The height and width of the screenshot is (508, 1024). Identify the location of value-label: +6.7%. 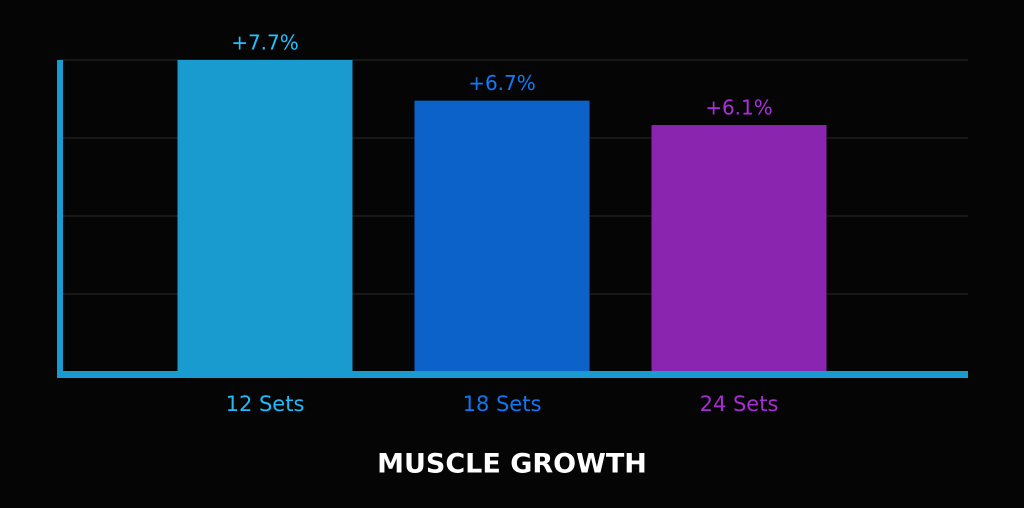
(502, 83).